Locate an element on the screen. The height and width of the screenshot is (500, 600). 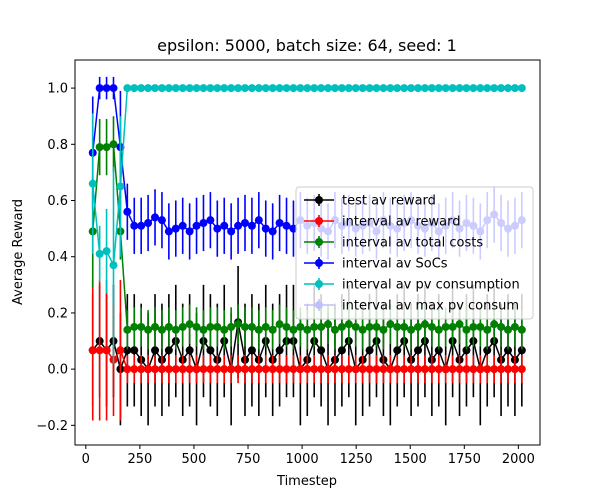
chart-title: epsilon: 5000, batch size: 64, seed: 1 is located at coordinates (307, 45).